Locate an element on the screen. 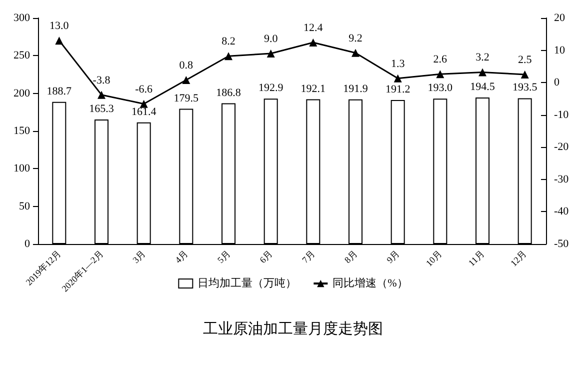 Image resolution: width=586 pixels, height=372 pixels. data-label: 194.5 is located at coordinates (483, 86).